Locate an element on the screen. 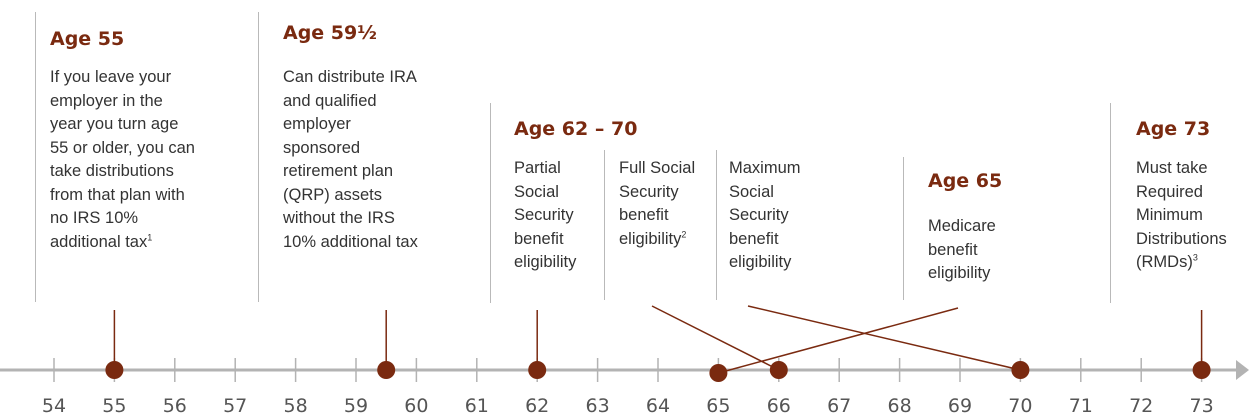 The height and width of the screenshot is (420, 1249). text-line: from that plan with is located at coordinates (117, 194).